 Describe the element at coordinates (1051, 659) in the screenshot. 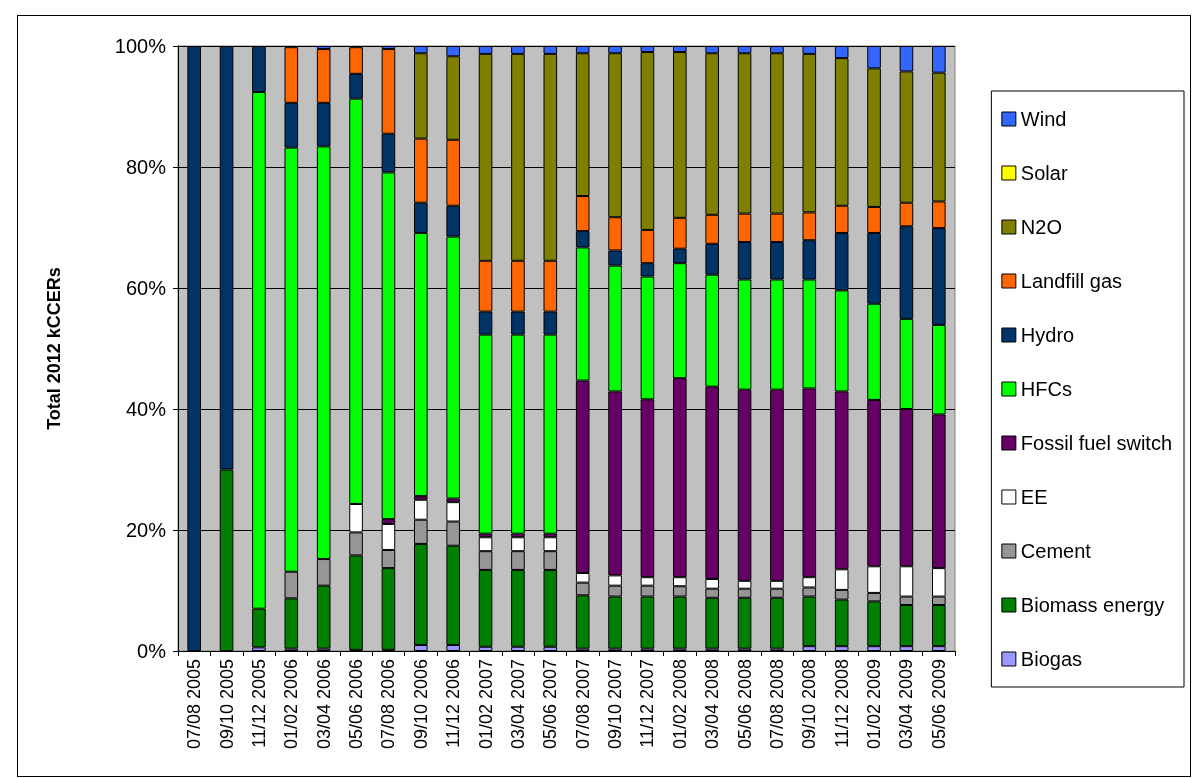

I see `legend-label: Biogas` at that location.